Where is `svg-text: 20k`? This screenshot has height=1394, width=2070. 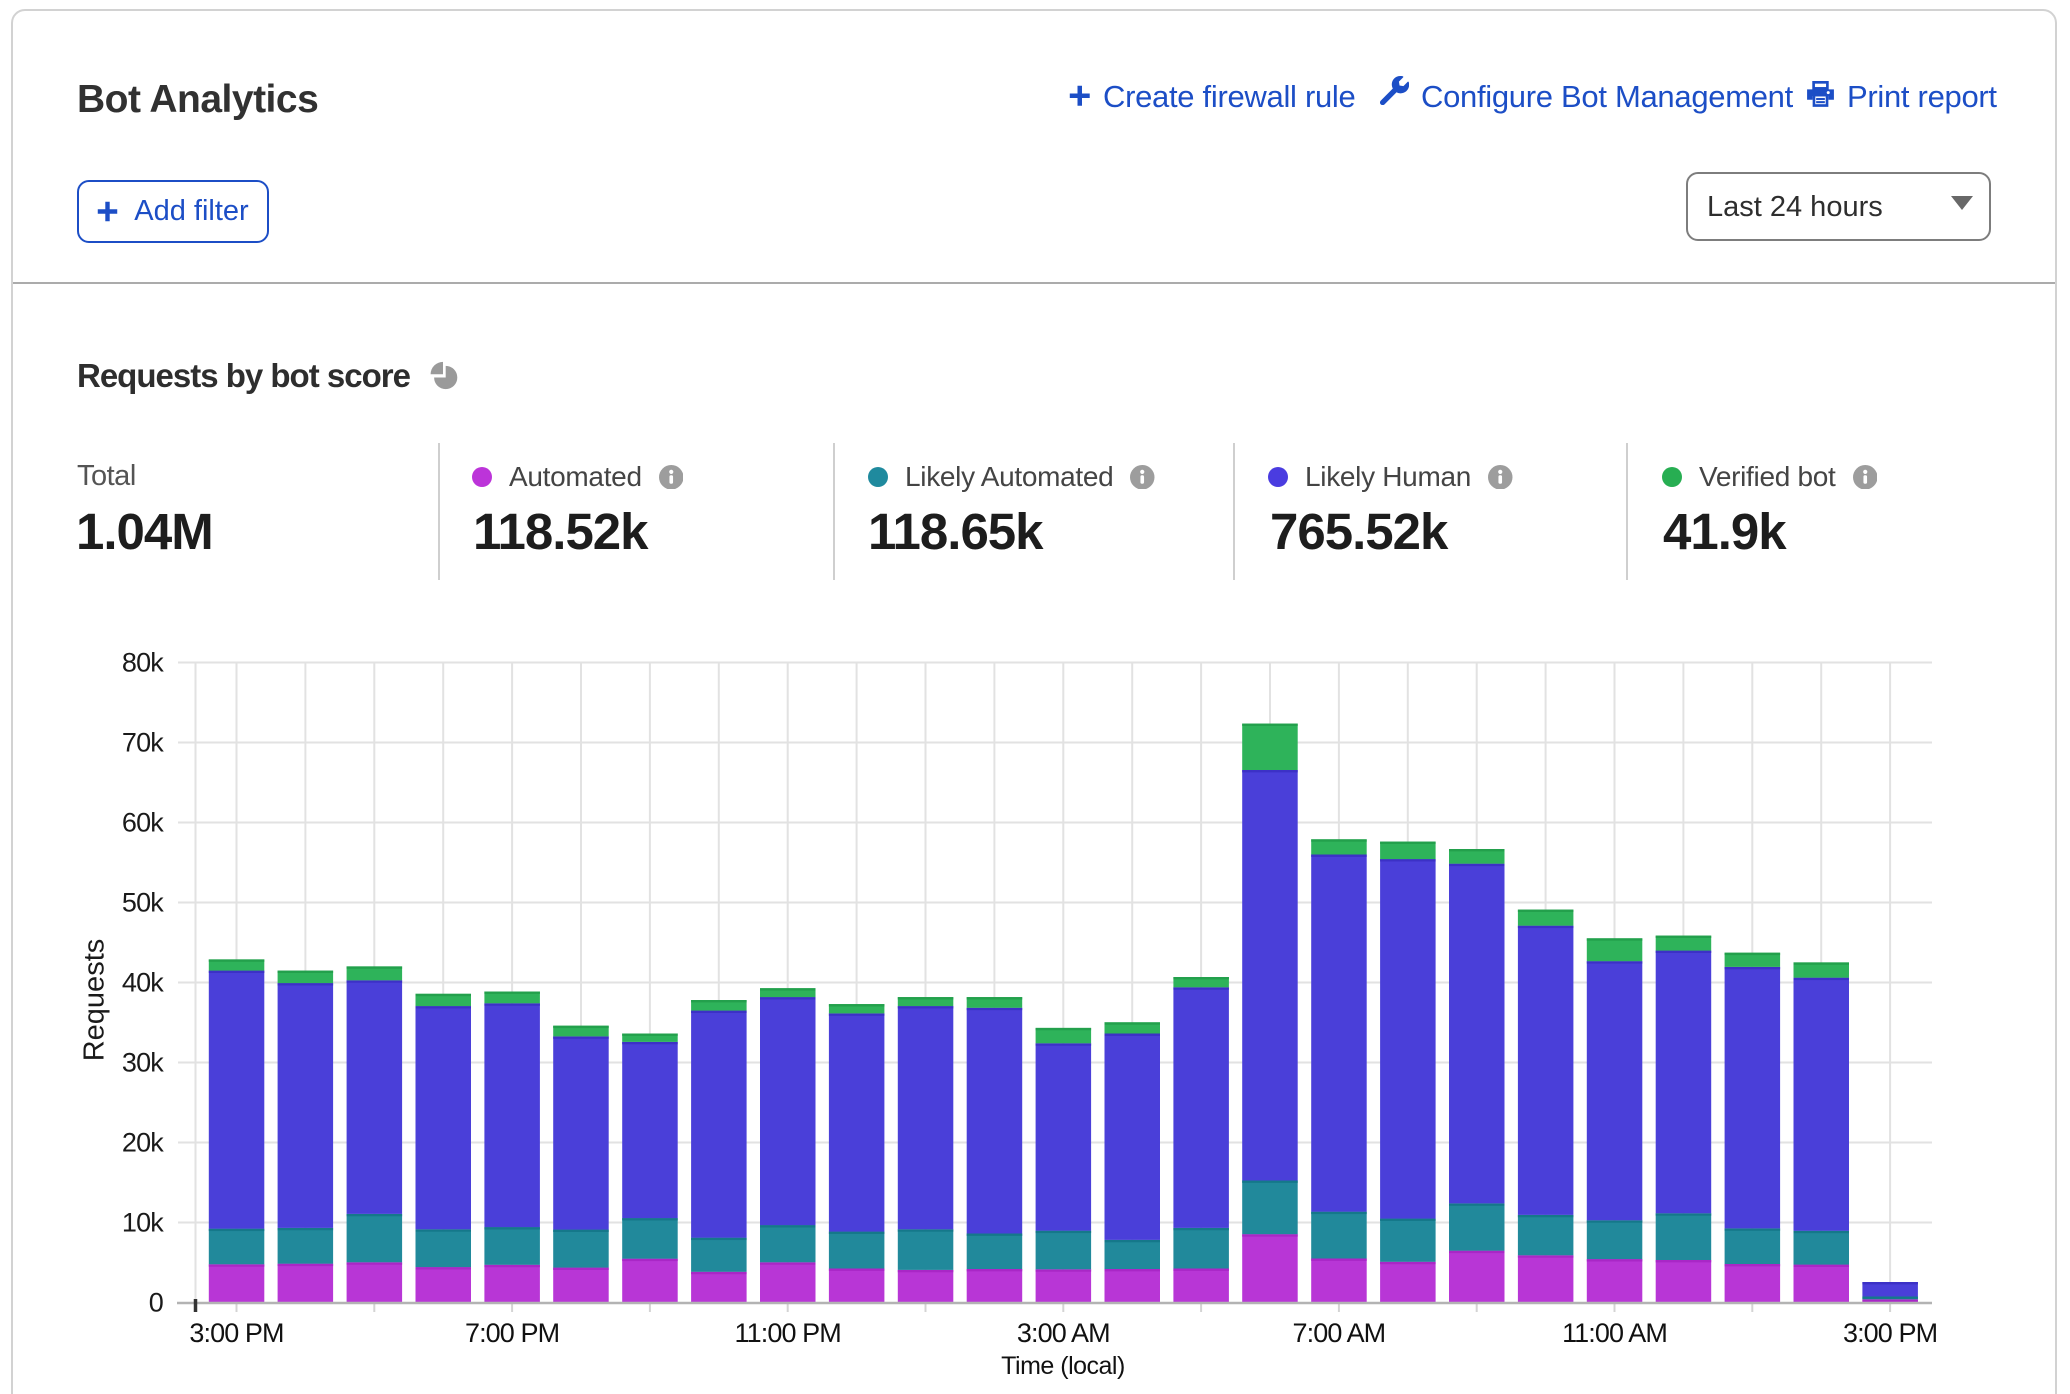
svg-text: 20k is located at coordinates (143, 1143).